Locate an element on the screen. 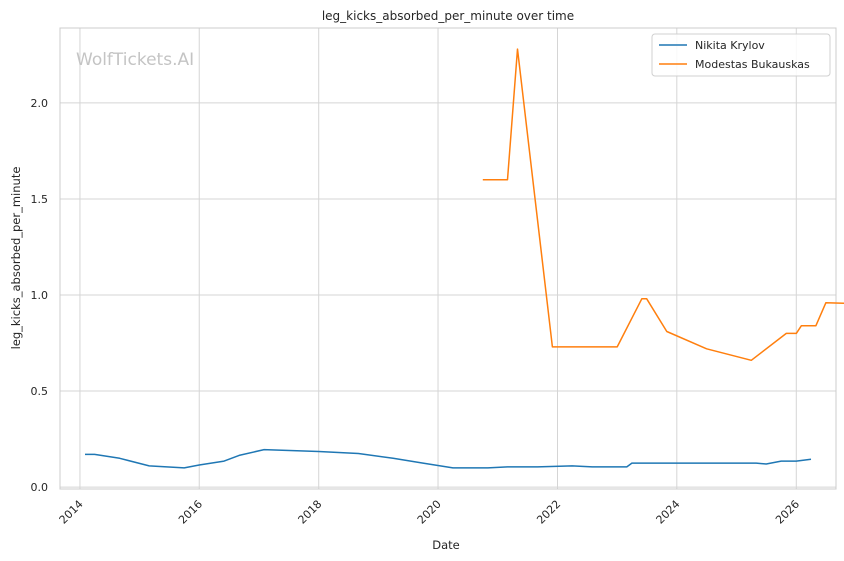 The image size is (844, 561). y-tick-label: 1.5 is located at coordinates (40, 199).